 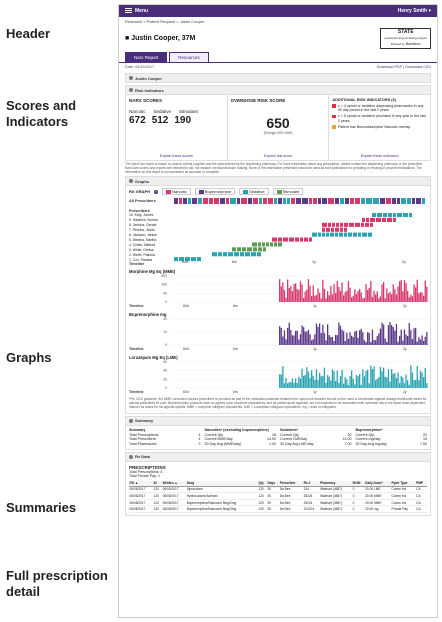 I want to click on alert-icon, so click(x=334, y=106).